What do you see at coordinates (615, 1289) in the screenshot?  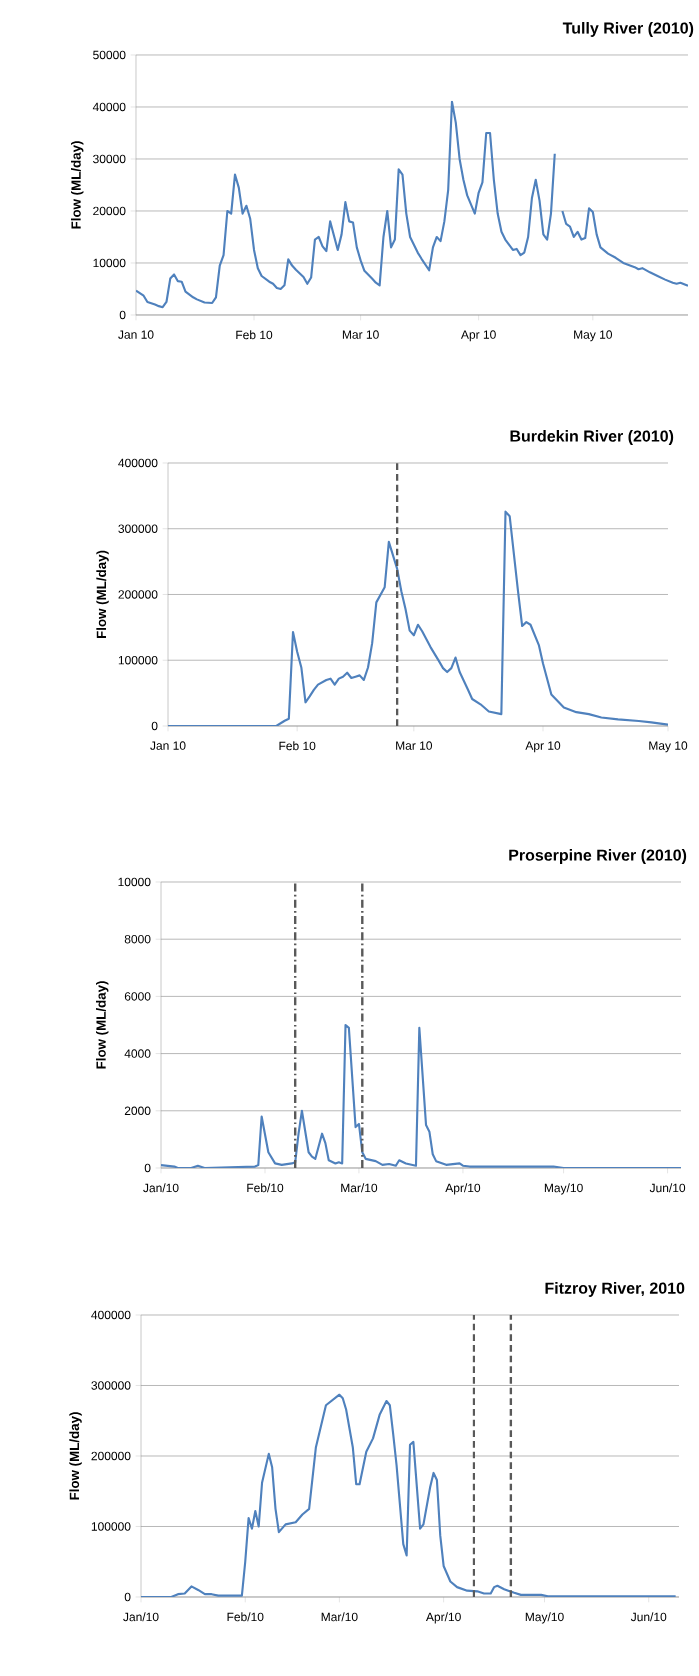 I see `chart-title: Fitzroy River, 2010` at bounding box center [615, 1289].